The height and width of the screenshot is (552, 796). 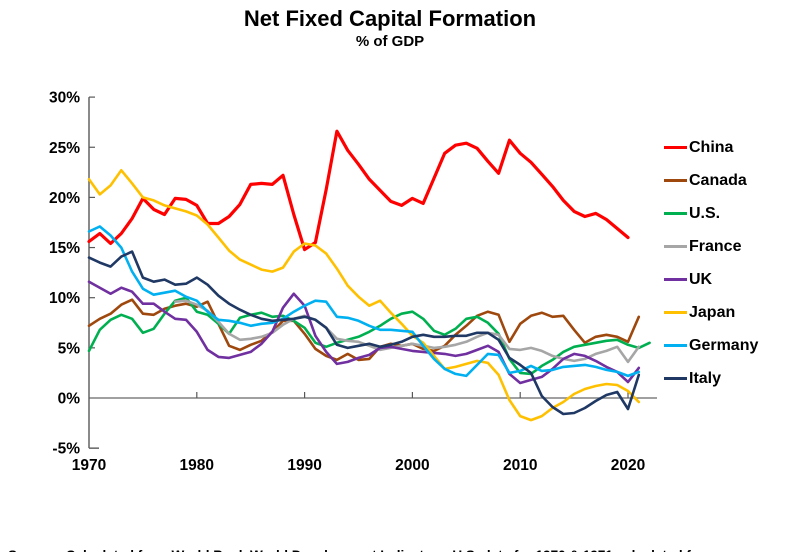 I want to click on legend-label: U.S., so click(x=705, y=213).